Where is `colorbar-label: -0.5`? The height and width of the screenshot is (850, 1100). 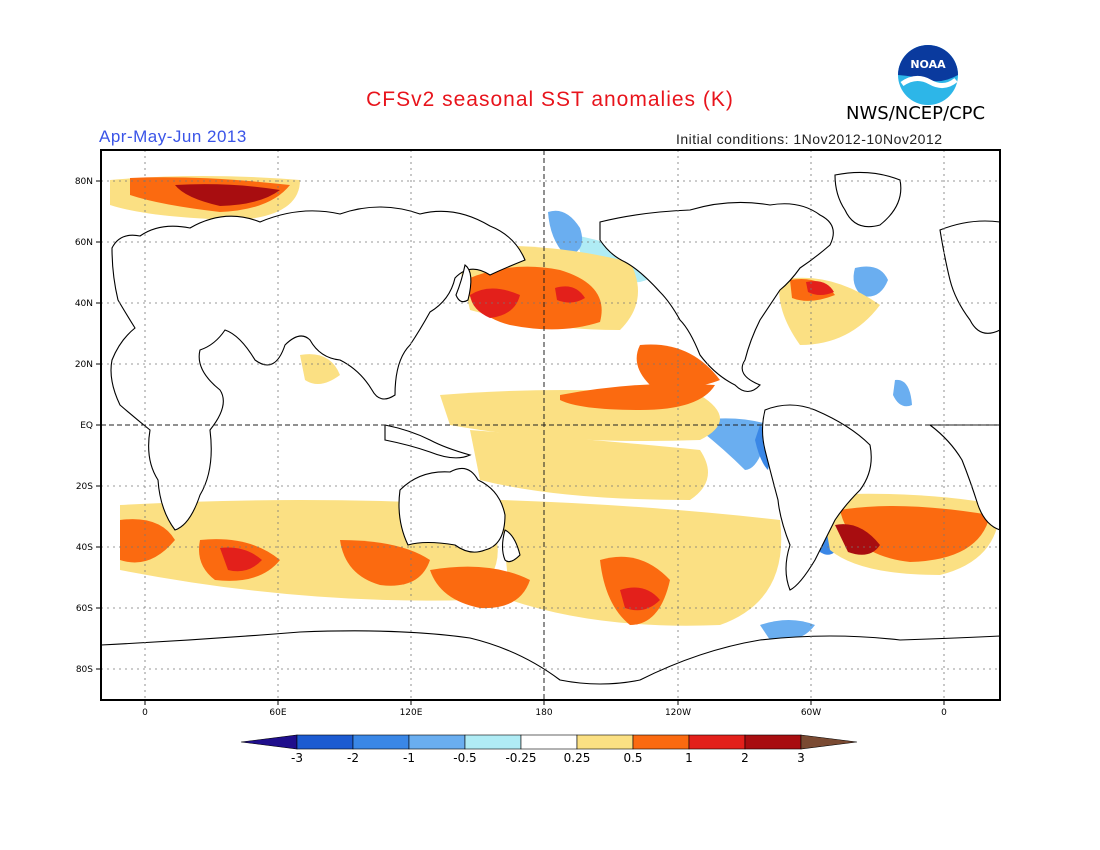 colorbar-label: -0.5 is located at coordinates (464, 758).